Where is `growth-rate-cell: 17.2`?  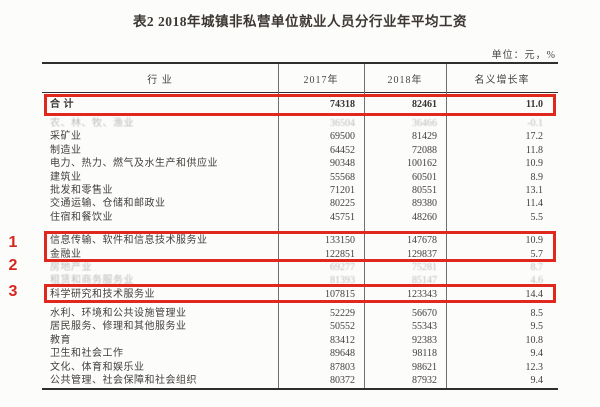 growth-rate-cell: 17.2 is located at coordinates (534, 137).